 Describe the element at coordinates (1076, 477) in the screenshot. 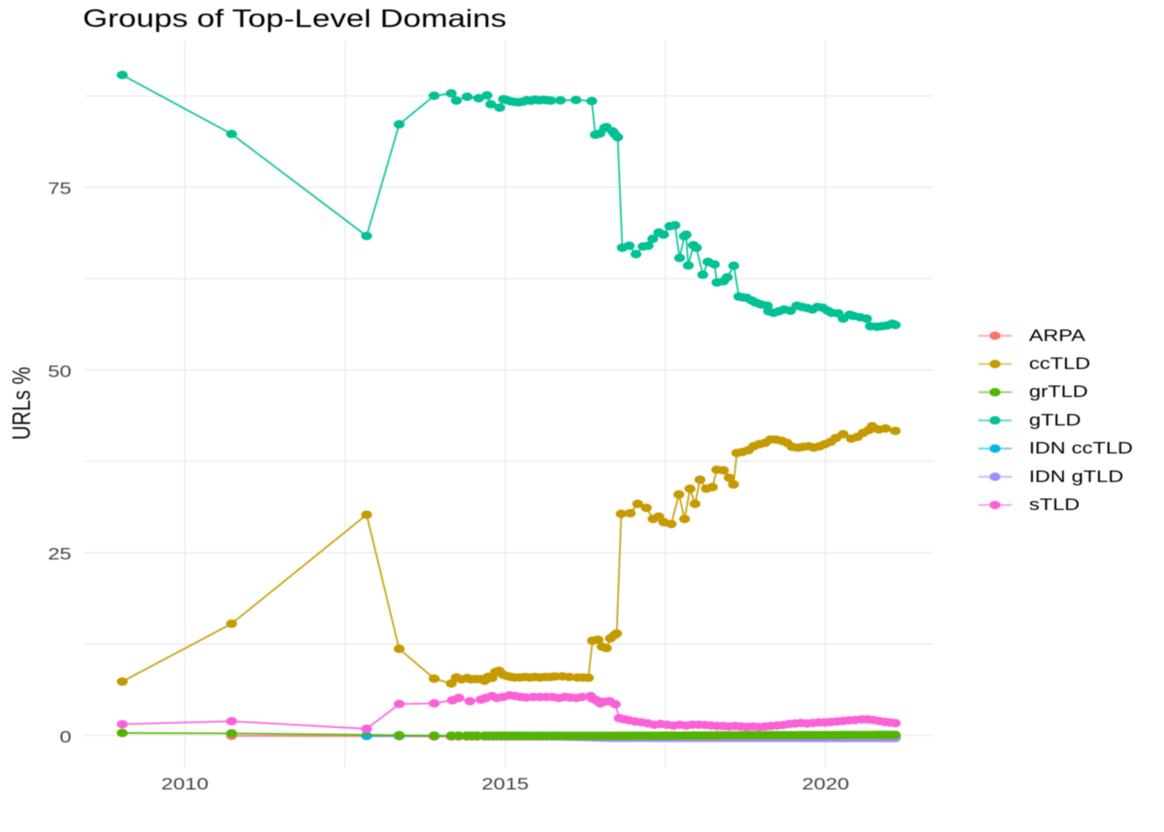

I see `svg-text: IDN gTLD` at that location.